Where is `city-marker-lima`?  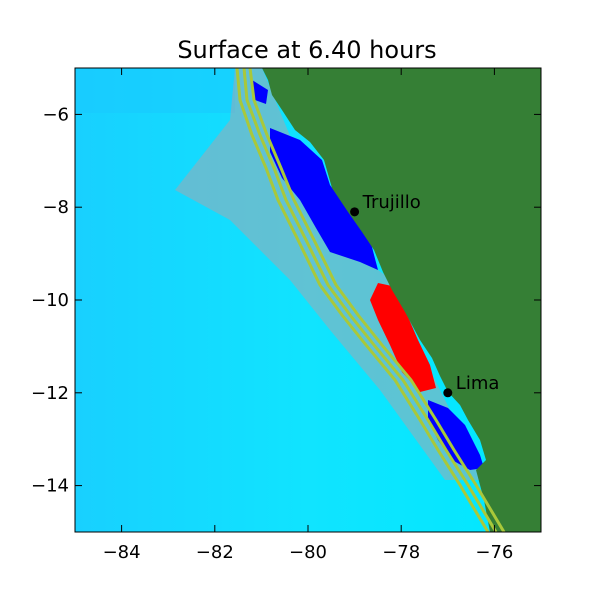
city-marker-lima is located at coordinates (448, 393).